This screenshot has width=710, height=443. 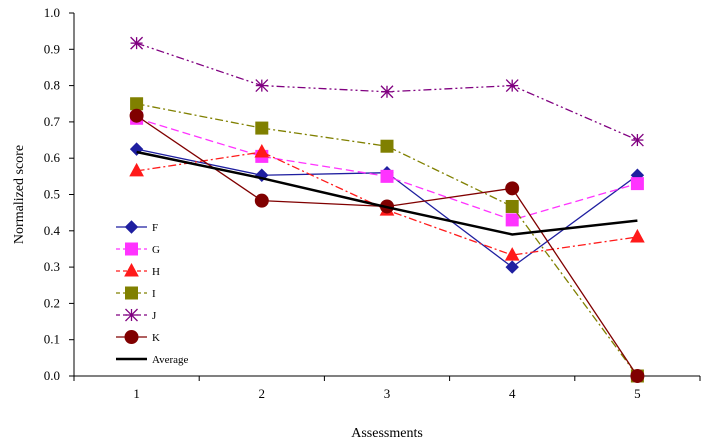 What do you see at coordinates (155, 228) in the screenshot?
I see `legend-label-f: F` at bounding box center [155, 228].